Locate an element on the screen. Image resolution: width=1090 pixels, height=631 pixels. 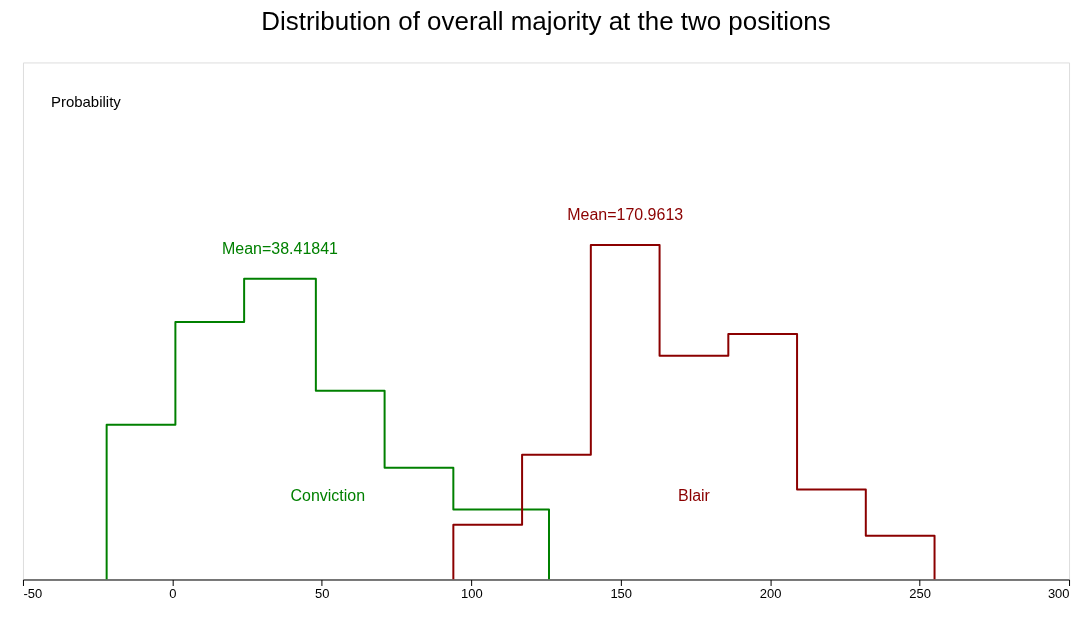
x-tick-label: 200 is located at coordinates (770, 593).